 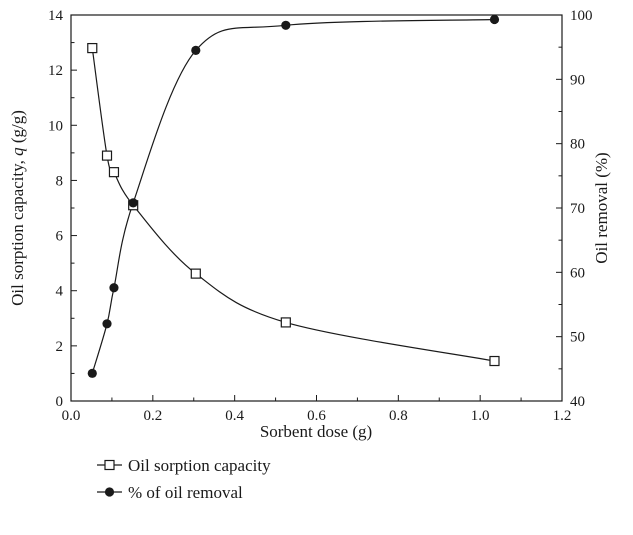 What do you see at coordinates (152, 416) in the screenshot?
I see `x-tick-label: 0.2` at bounding box center [152, 416].